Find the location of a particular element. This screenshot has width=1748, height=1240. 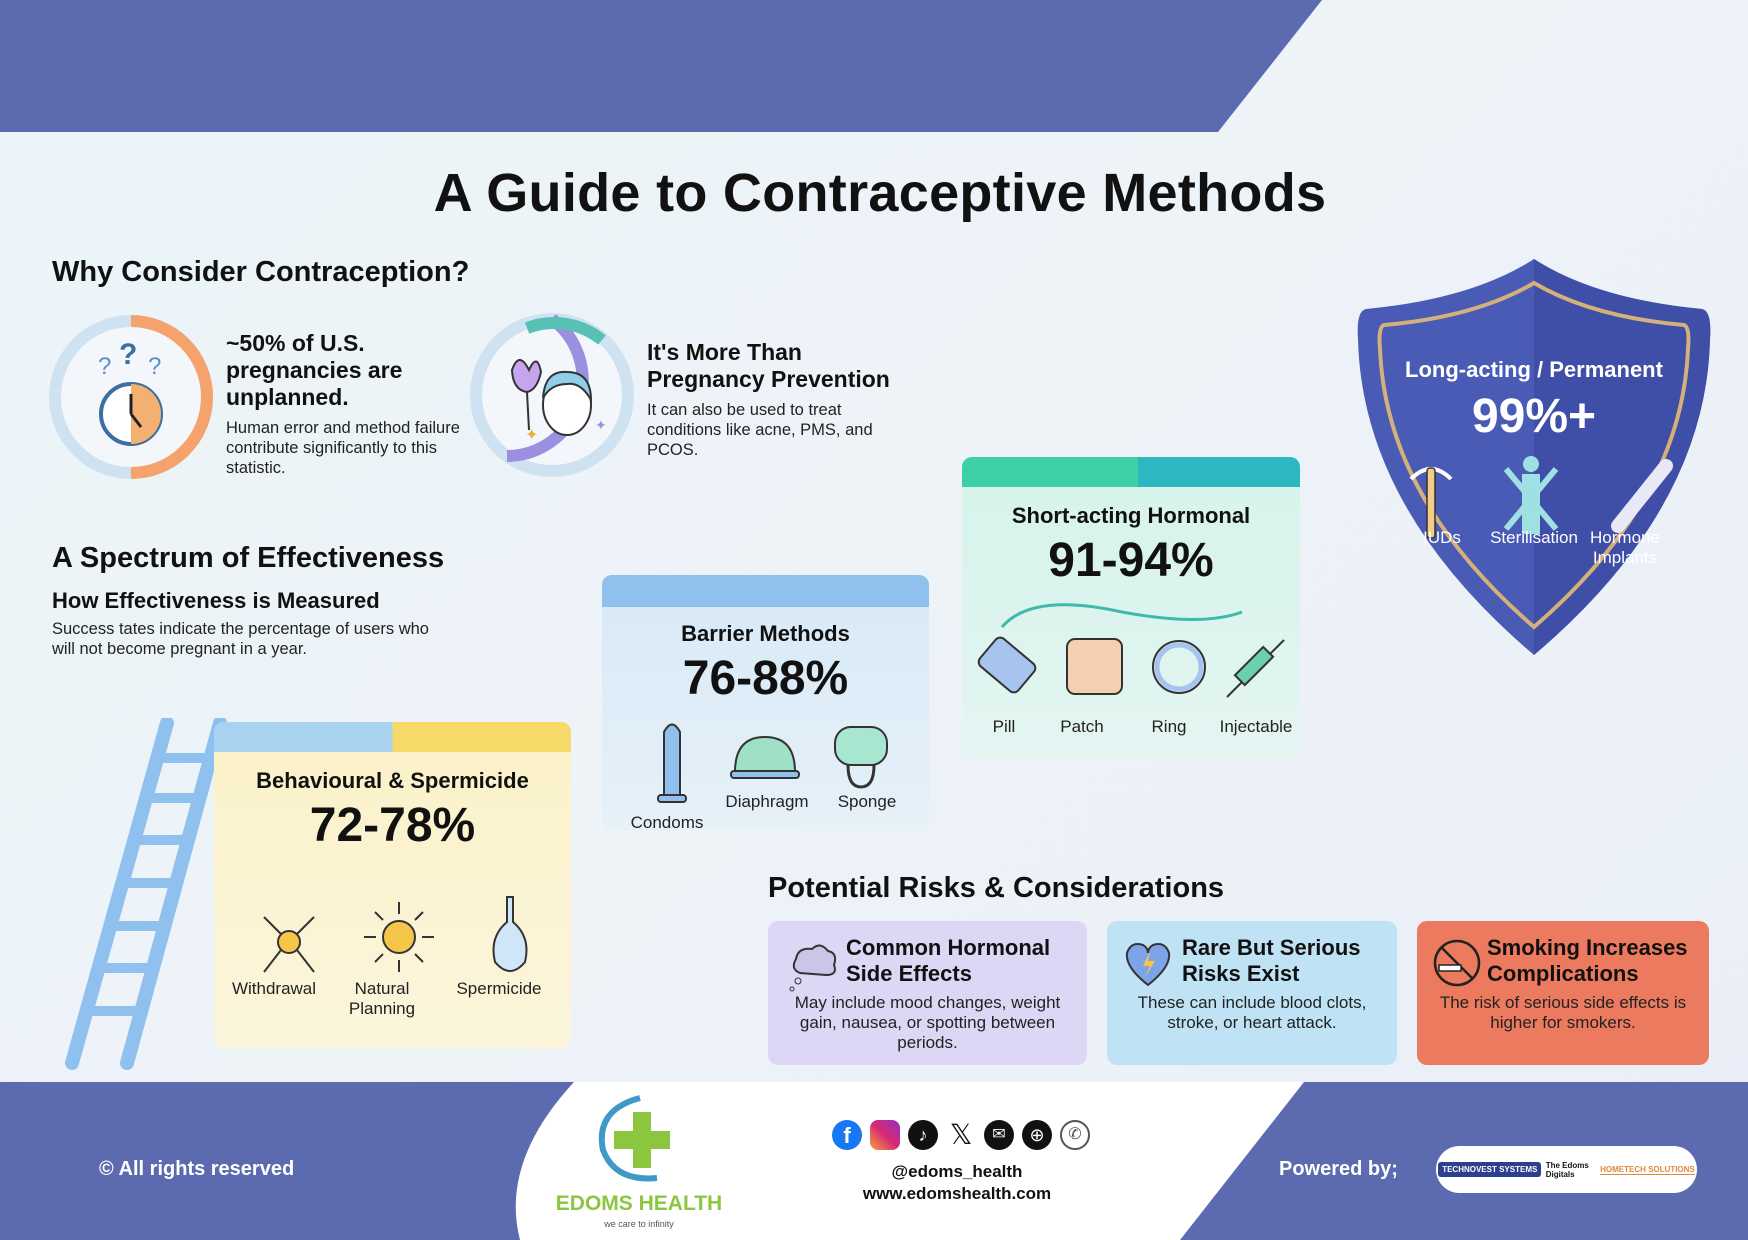

risk-title: Smoking Increases Complications is located at coordinates (1587, 960).